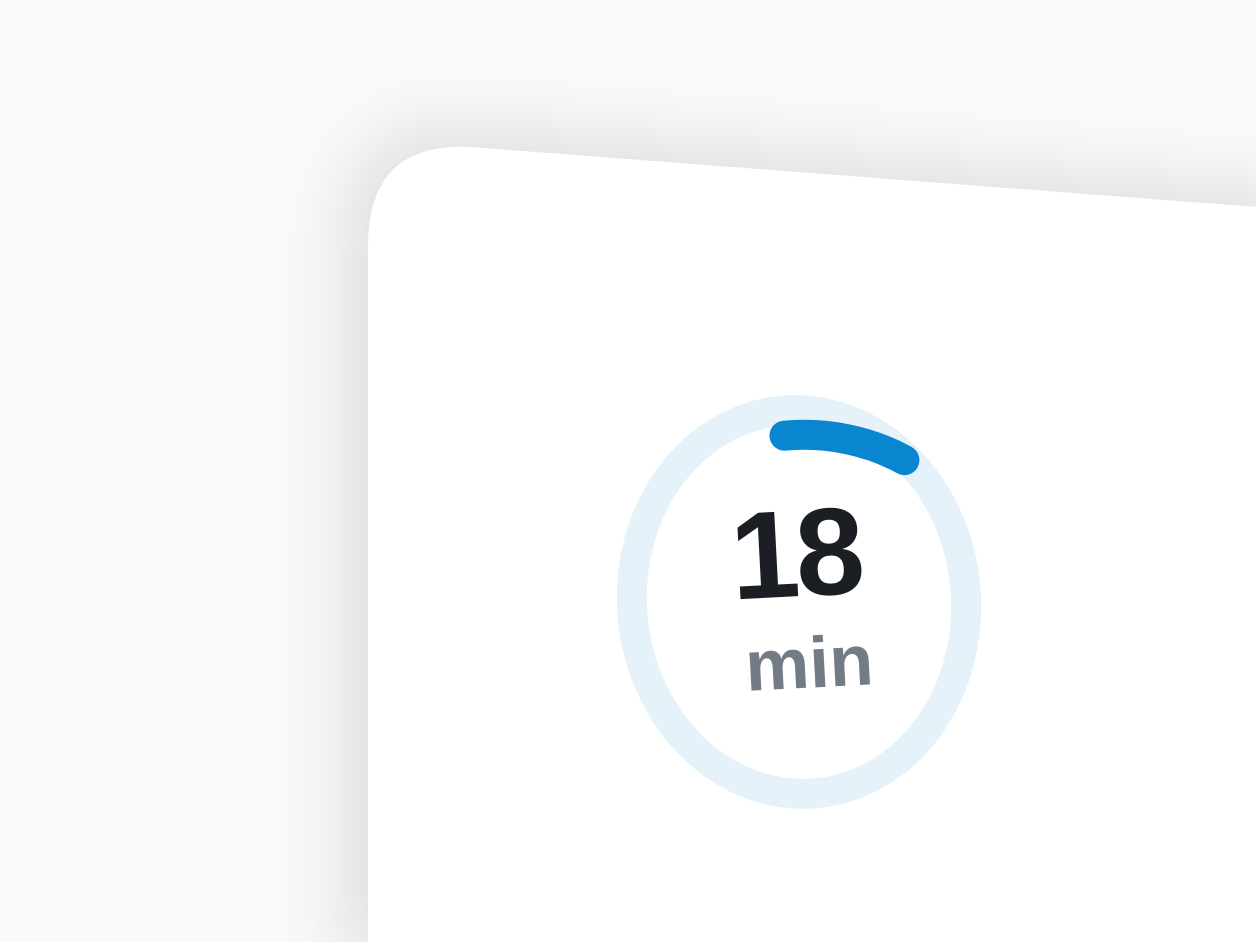 The height and width of the screenshot is (942, 1256). Describe the element at coordinates (795, 554) in the screenshot. I see `timer-value: 18` at that location.